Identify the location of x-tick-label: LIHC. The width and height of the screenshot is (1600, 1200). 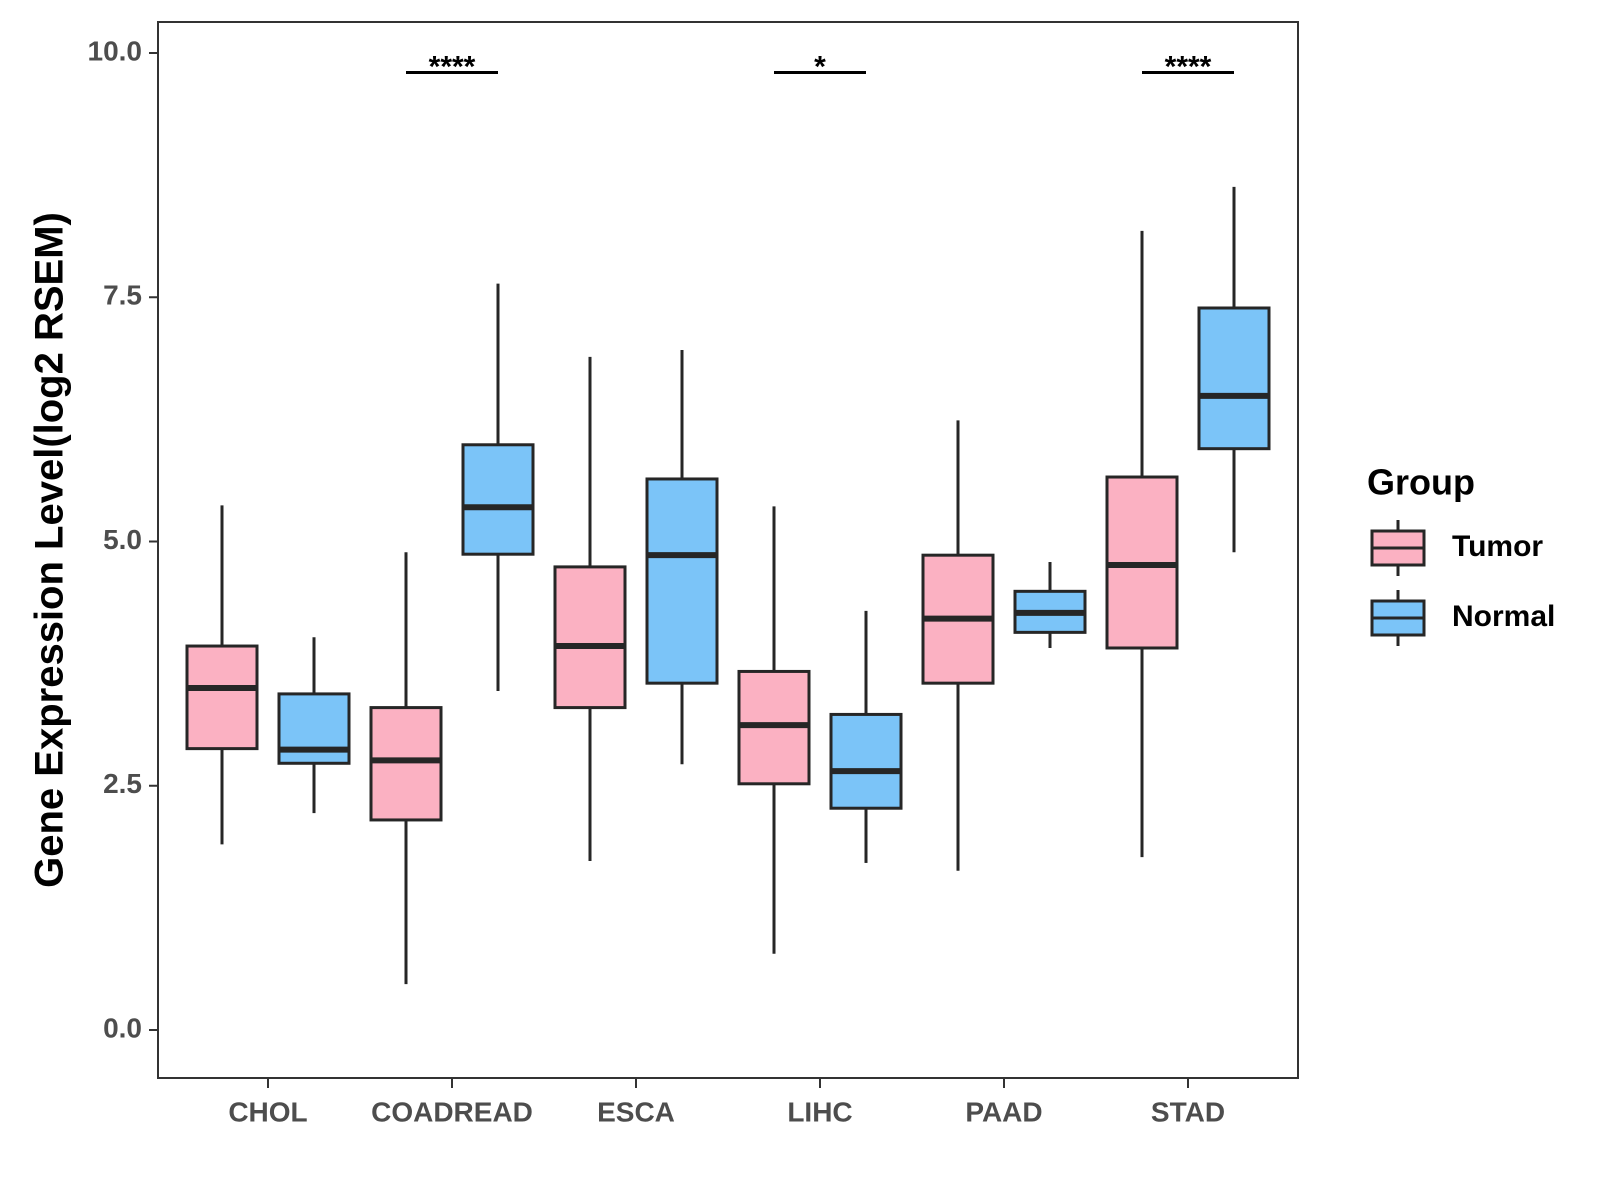
(819, 1111).